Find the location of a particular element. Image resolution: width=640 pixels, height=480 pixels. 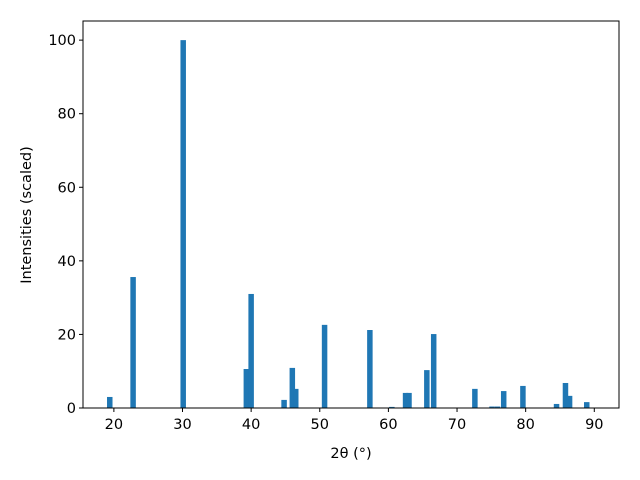

x-tick-label: 80 is located at coordinates (525, 425).